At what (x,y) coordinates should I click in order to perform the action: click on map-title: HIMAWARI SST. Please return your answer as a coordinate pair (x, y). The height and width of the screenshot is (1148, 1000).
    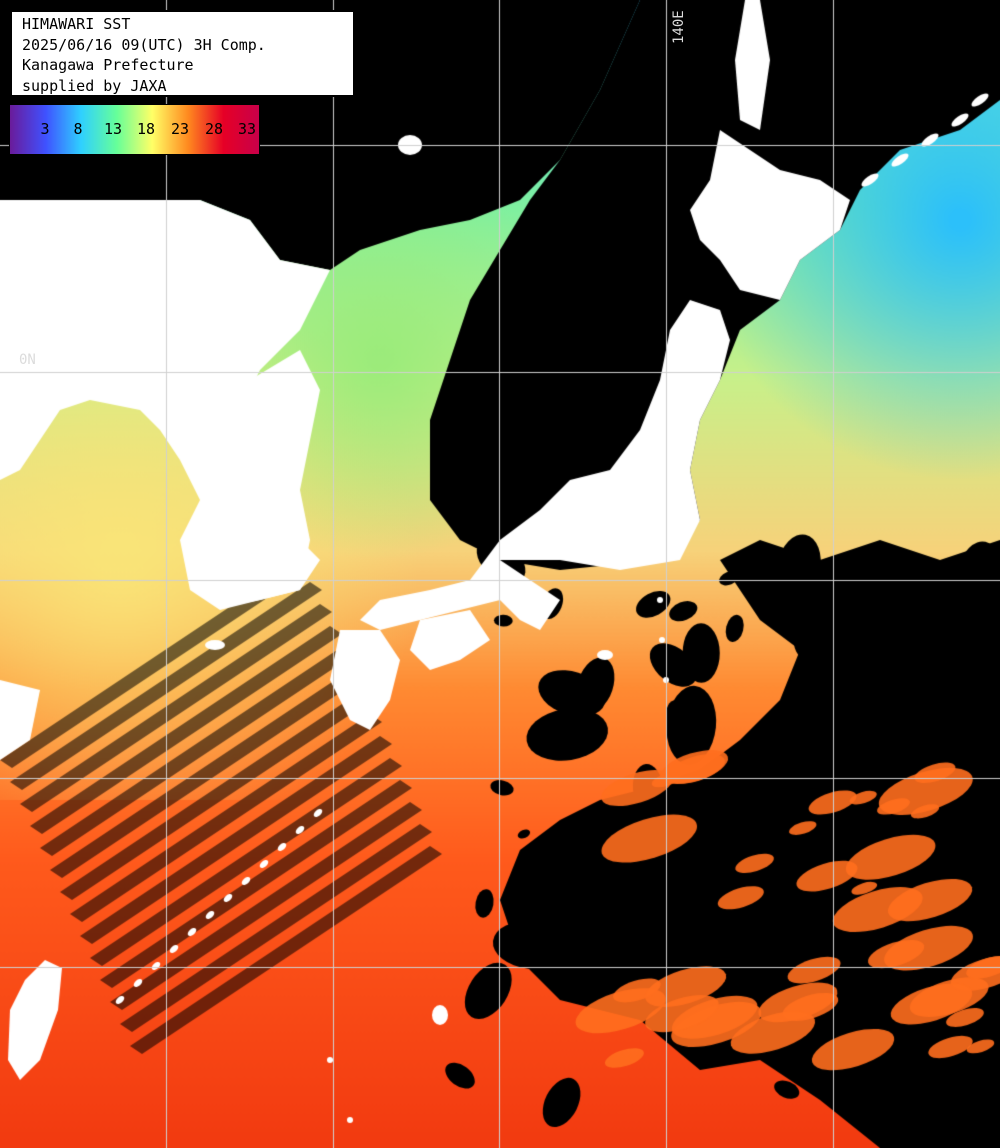
    Looking at the image, I should click on (76, 24).